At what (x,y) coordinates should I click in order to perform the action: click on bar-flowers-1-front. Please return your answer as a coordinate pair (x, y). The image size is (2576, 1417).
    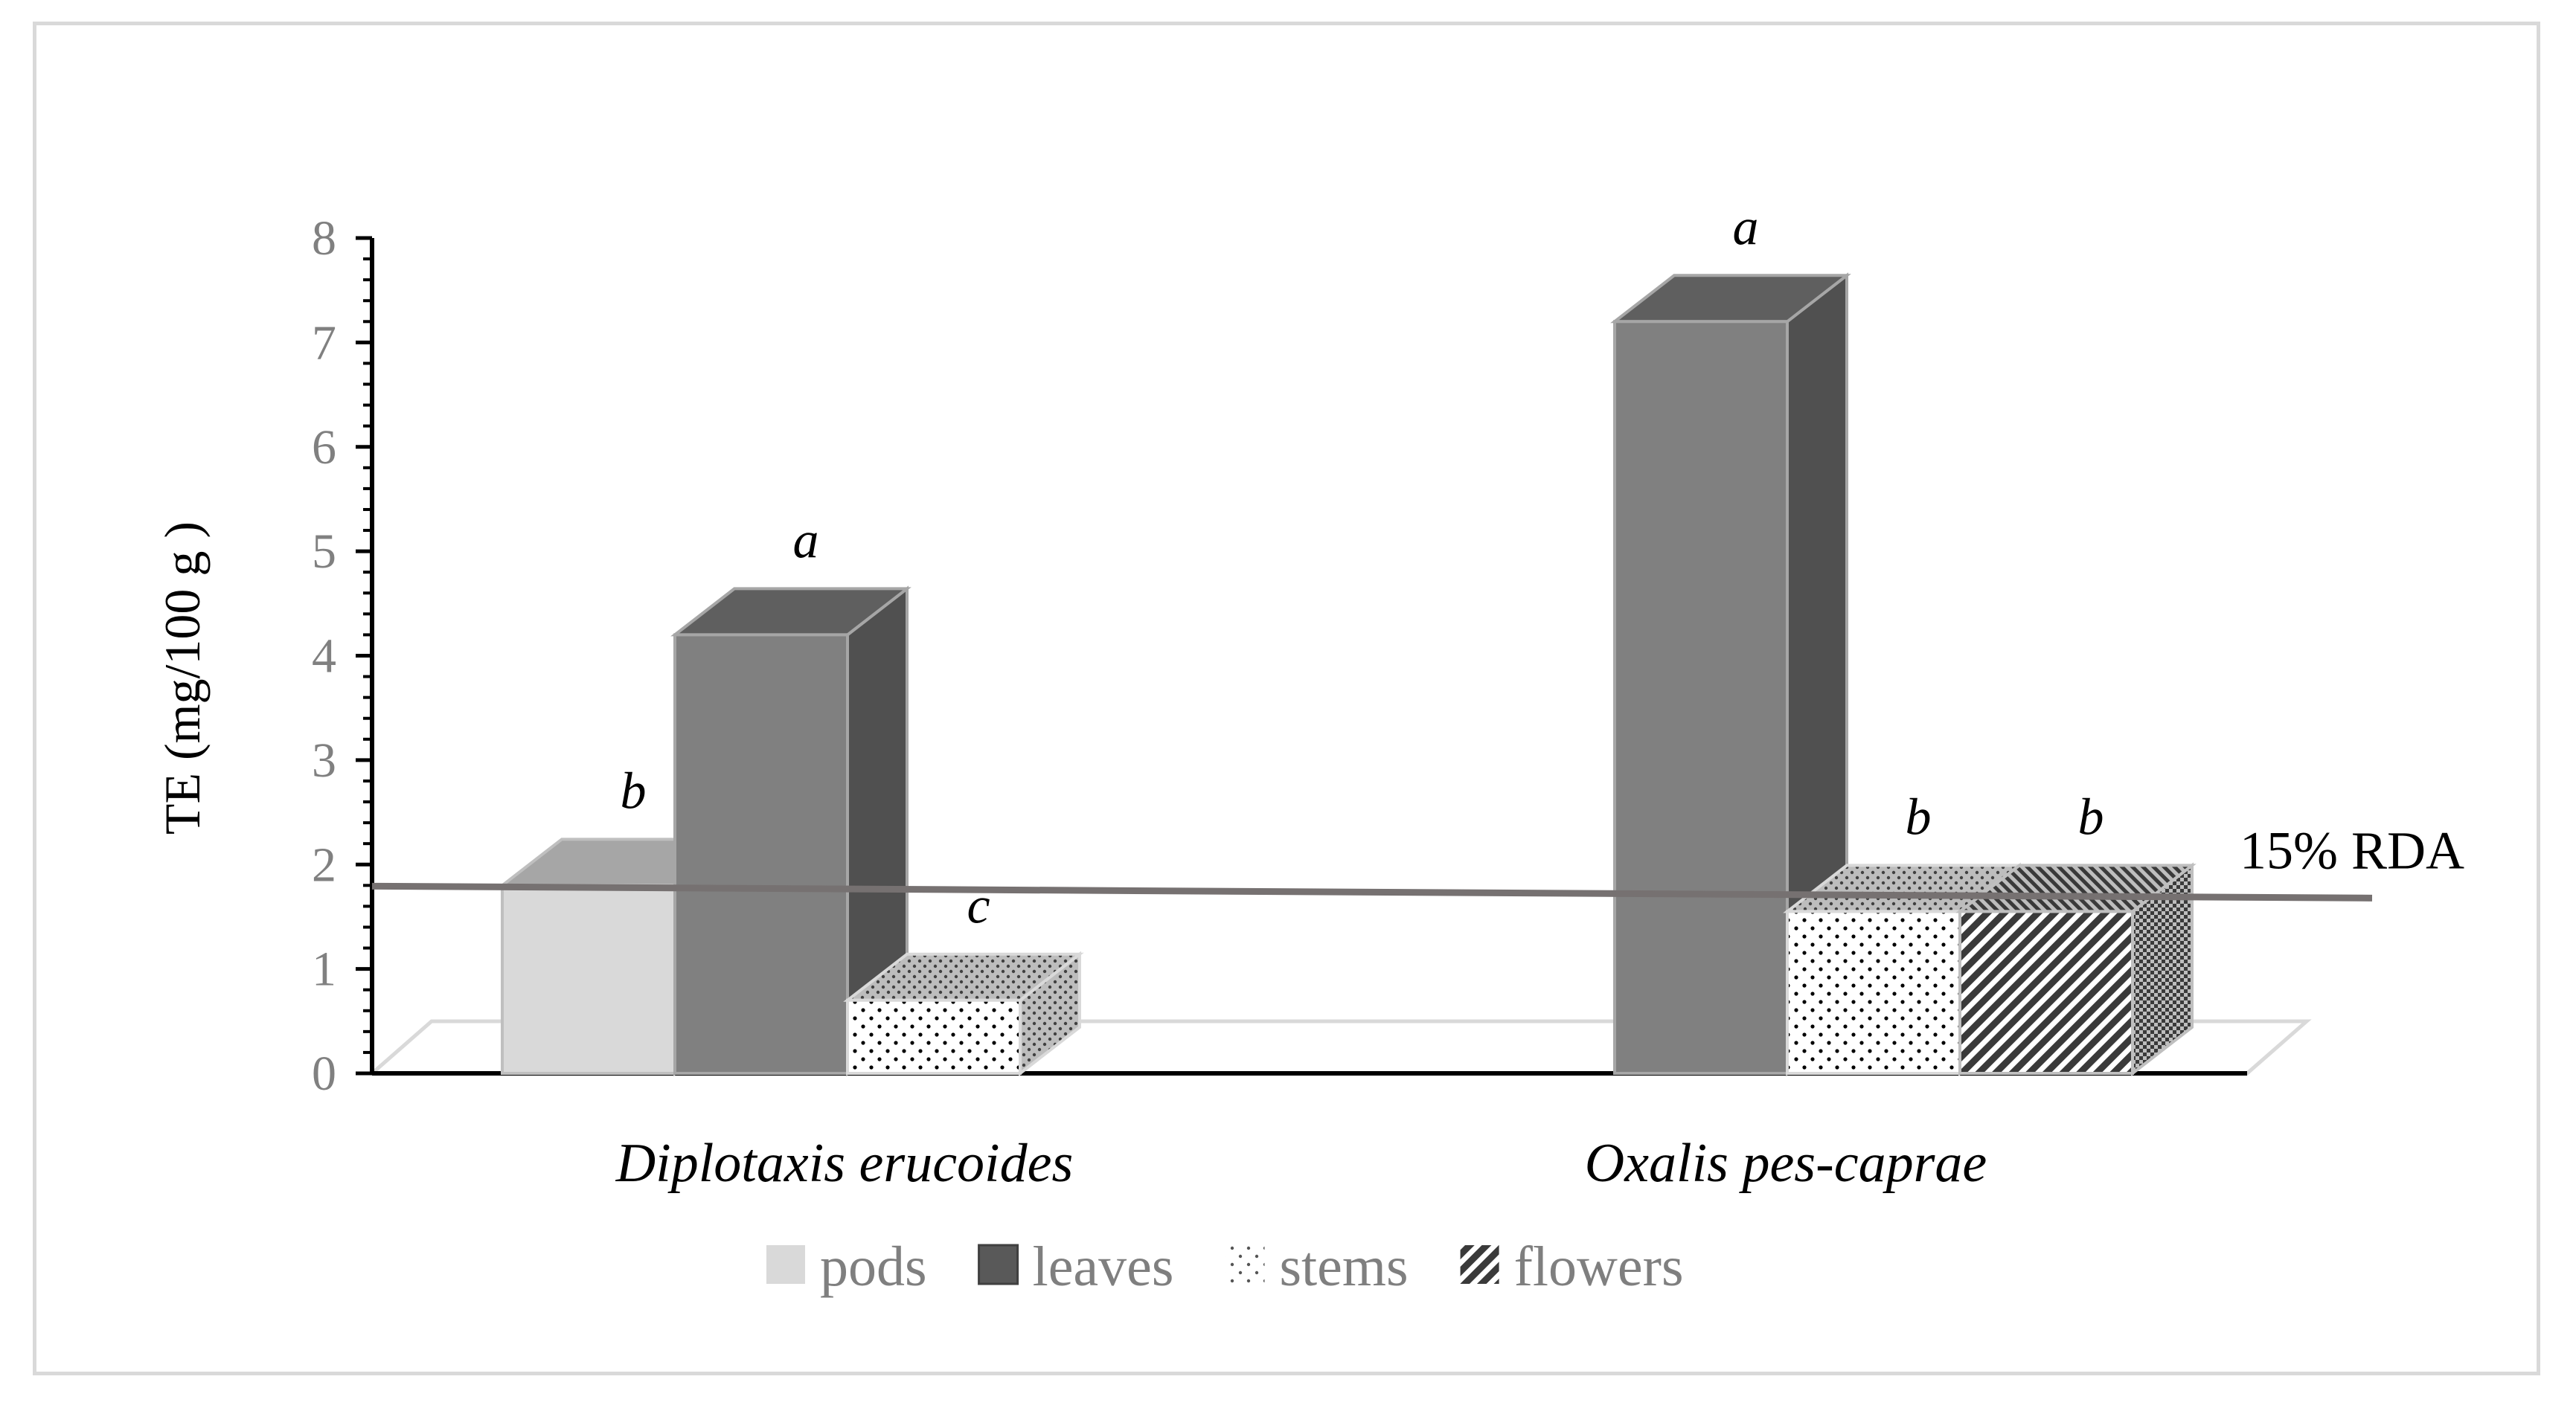
    Looking at the image, I should click on (2046, 993).